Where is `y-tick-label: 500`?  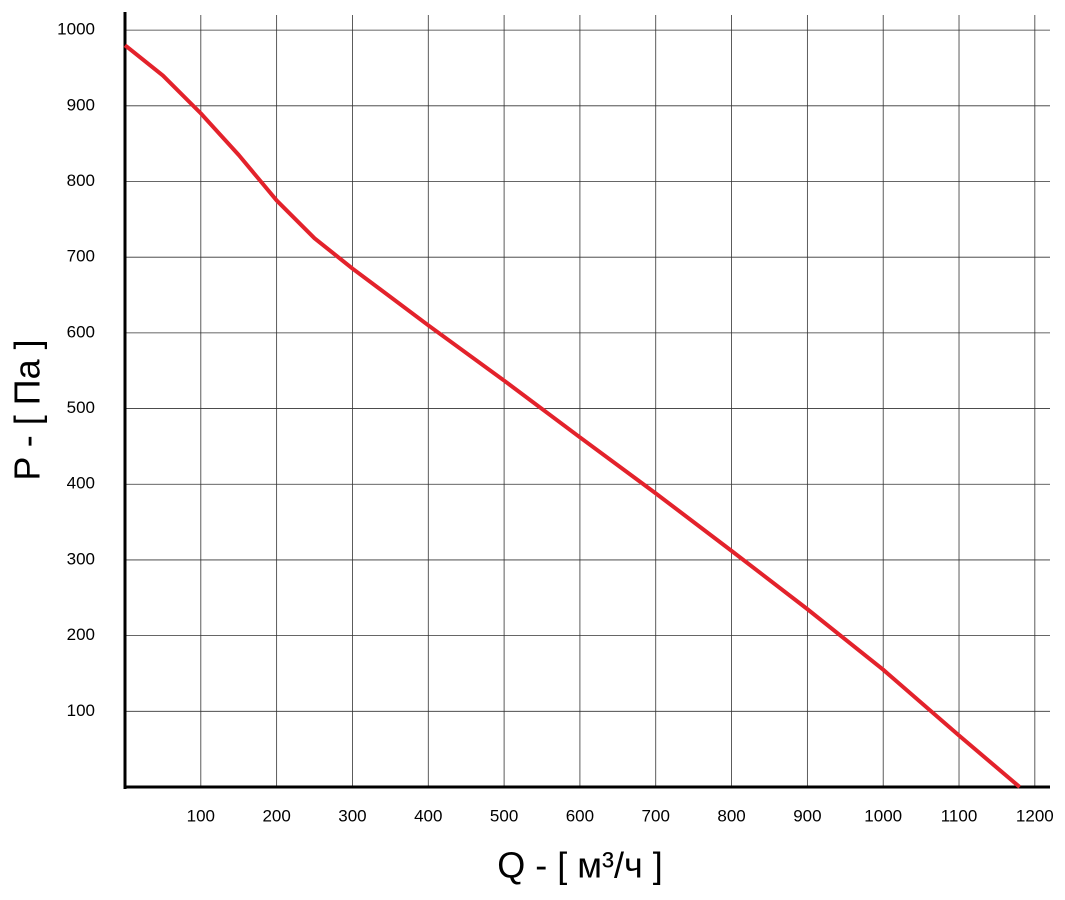 y-tick-label: 500 is located at coordinates (81, 407).